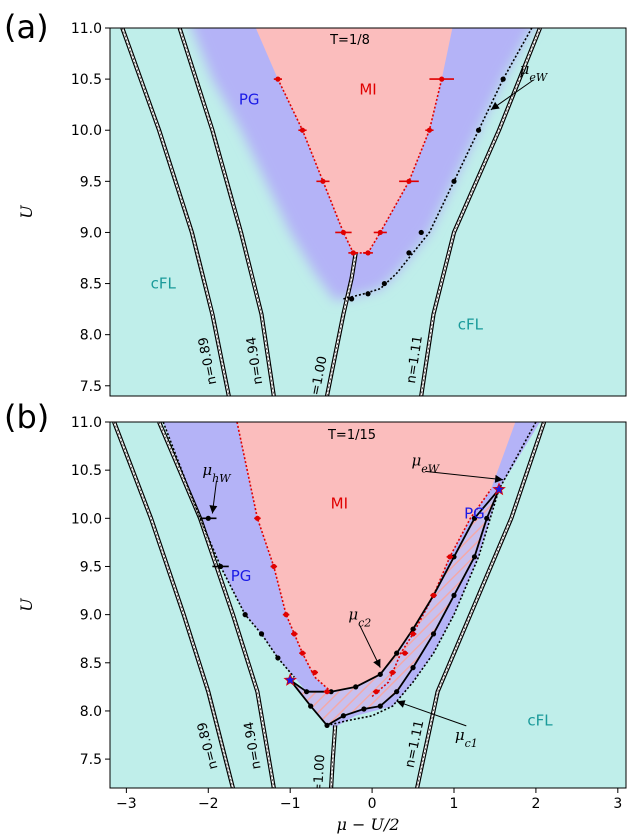 The image size is (632, 838). What do you see at coordinates (474, 513) in the screenshot?
I see `region-label-b-2: PG` at bounding box center [474, 513].